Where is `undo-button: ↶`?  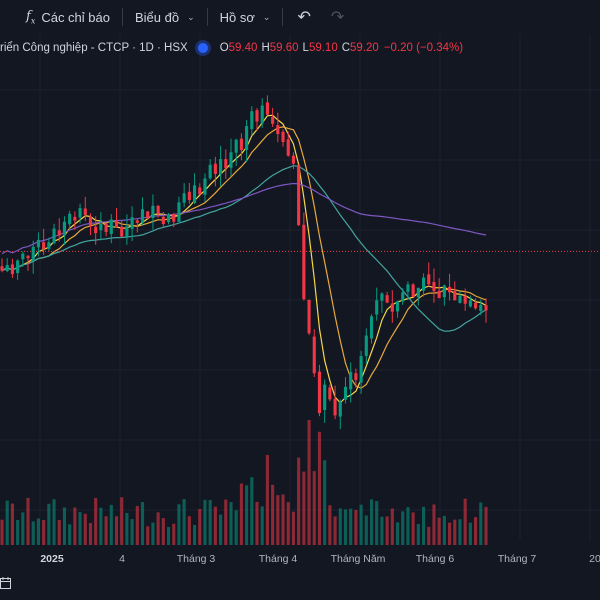
undo-button: ↶ is located at coordinates (303, 17).